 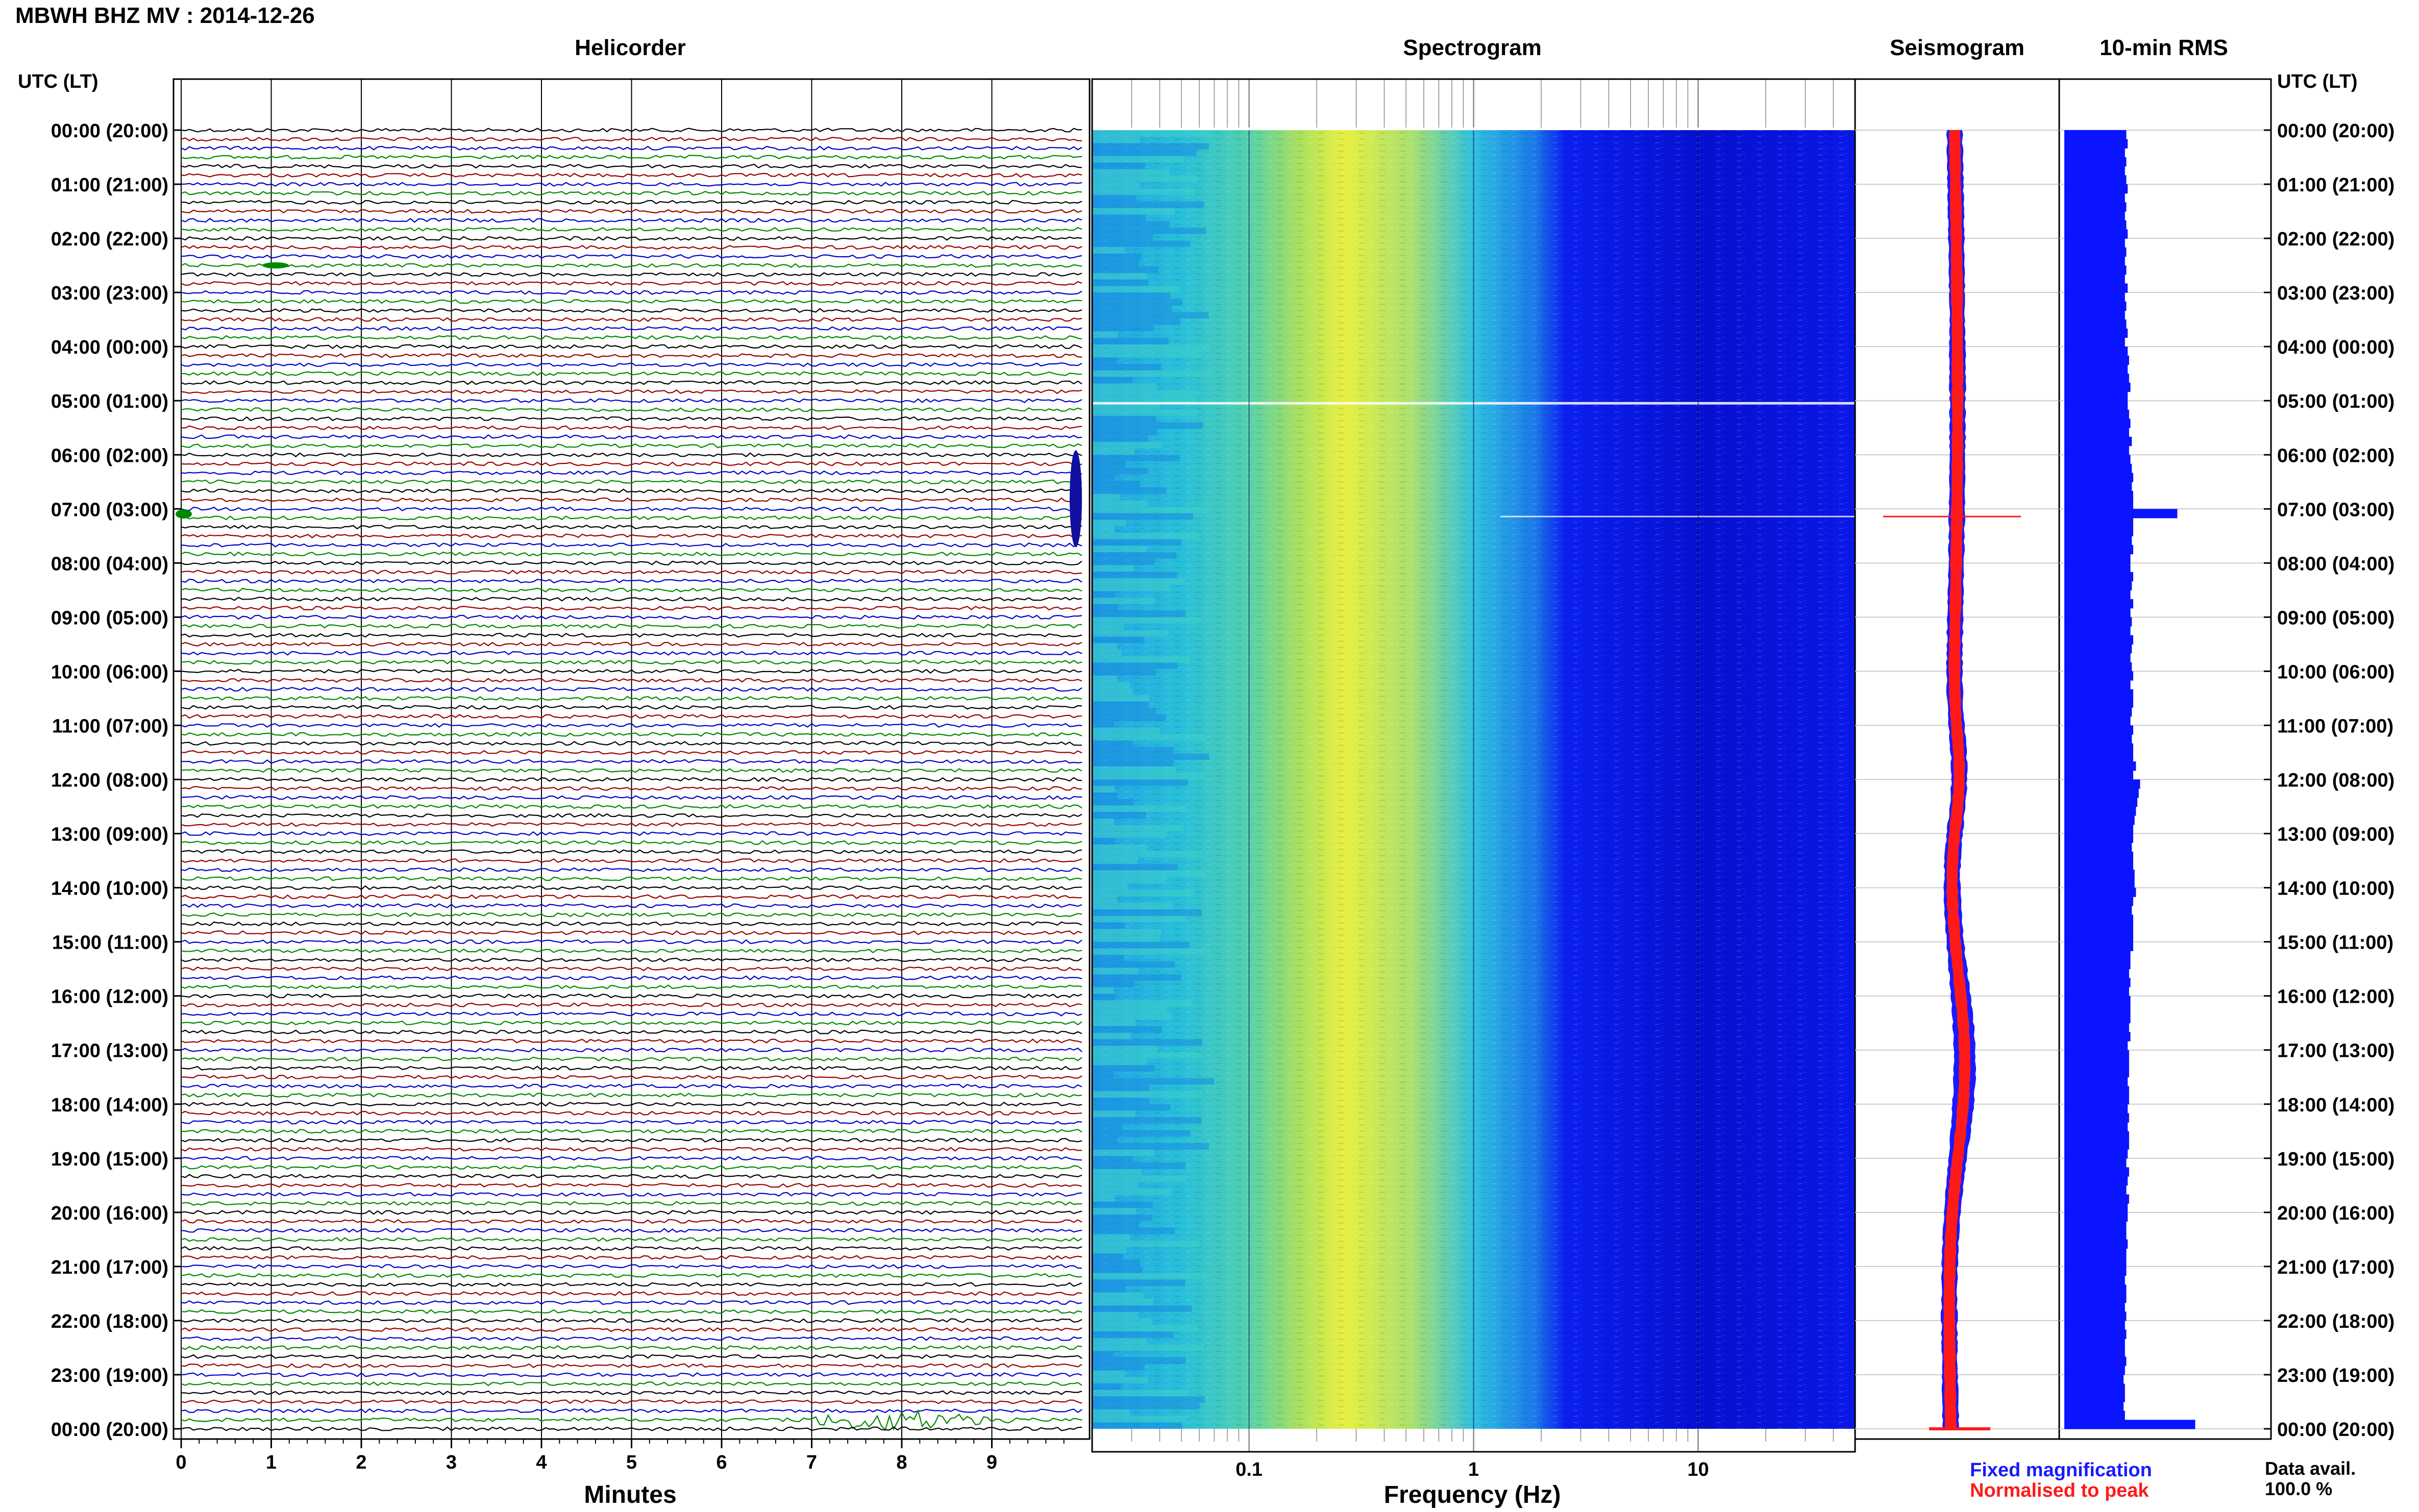 What do you see at coordinates (2336, 293) in the screenshot?
I see `time-label-right: 03:00 (23:00)` at bounding box center [2336, 293].